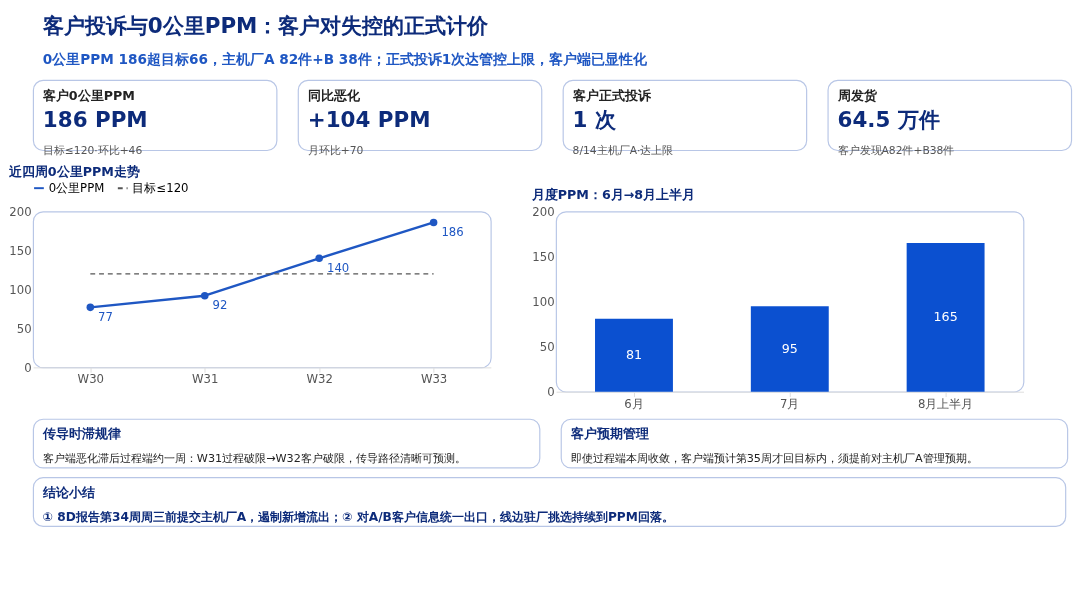 This screenshot has width=1080, height=608. What do you see at coordinates (369, 119) in the screenshot?
I see `text: +104 PPM` at bounding box center [369, 119].